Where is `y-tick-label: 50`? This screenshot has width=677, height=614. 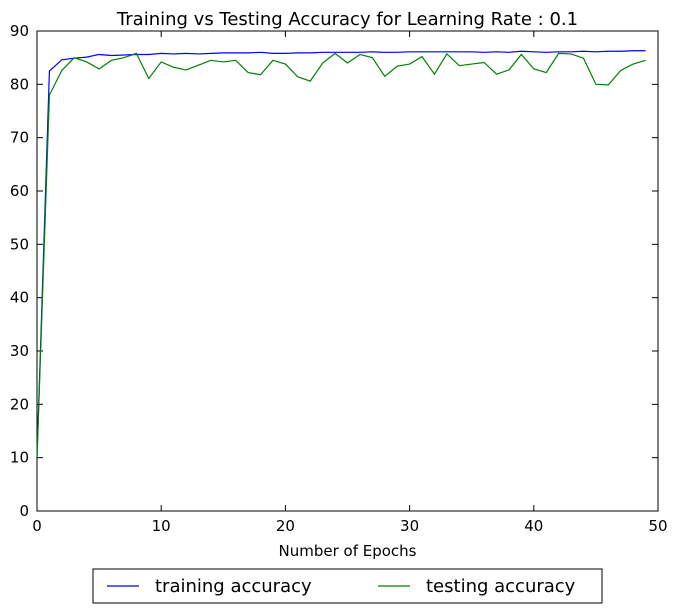 y-tick-label: 50 is located at coordinates (19, 244).